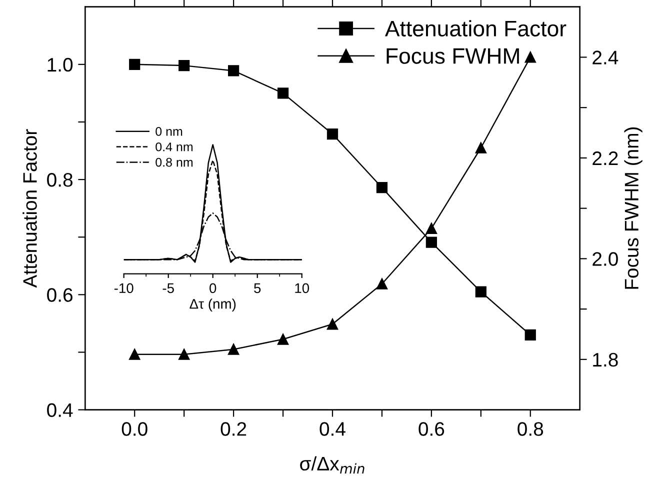 This screenshot has height=489, width=645. Describe the element at coordinates (174, 162) in the screenshot. I see `legend-label: 0.8 nm` at that location.